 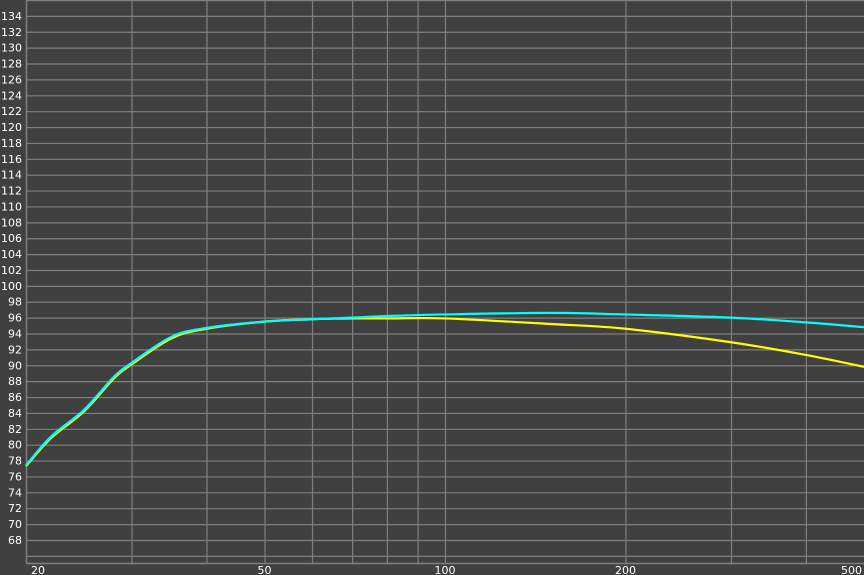 I want to click on y-tick-label: 108, so click(x=11, y=222).